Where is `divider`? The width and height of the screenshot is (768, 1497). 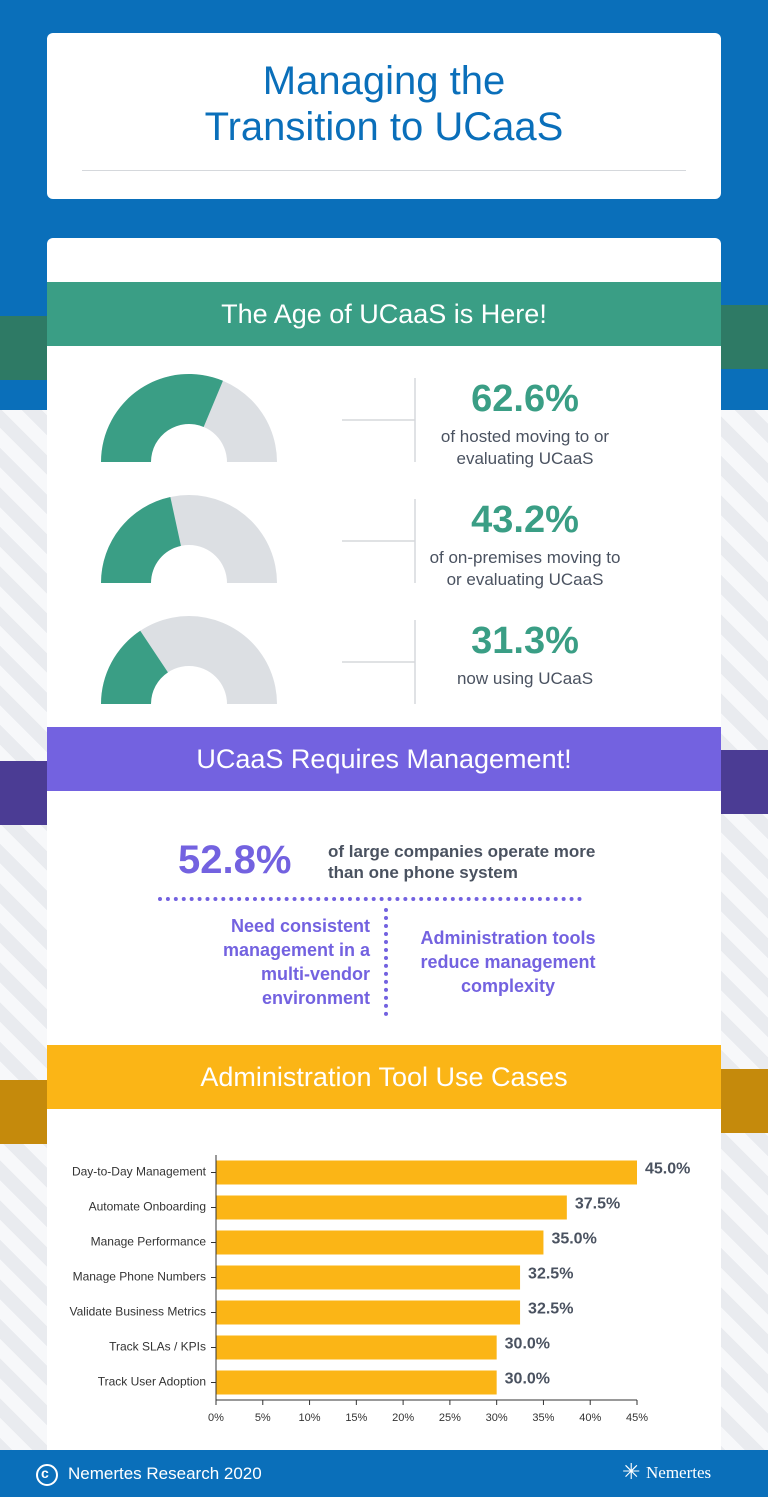 divider is located at coordinates (384, 170).